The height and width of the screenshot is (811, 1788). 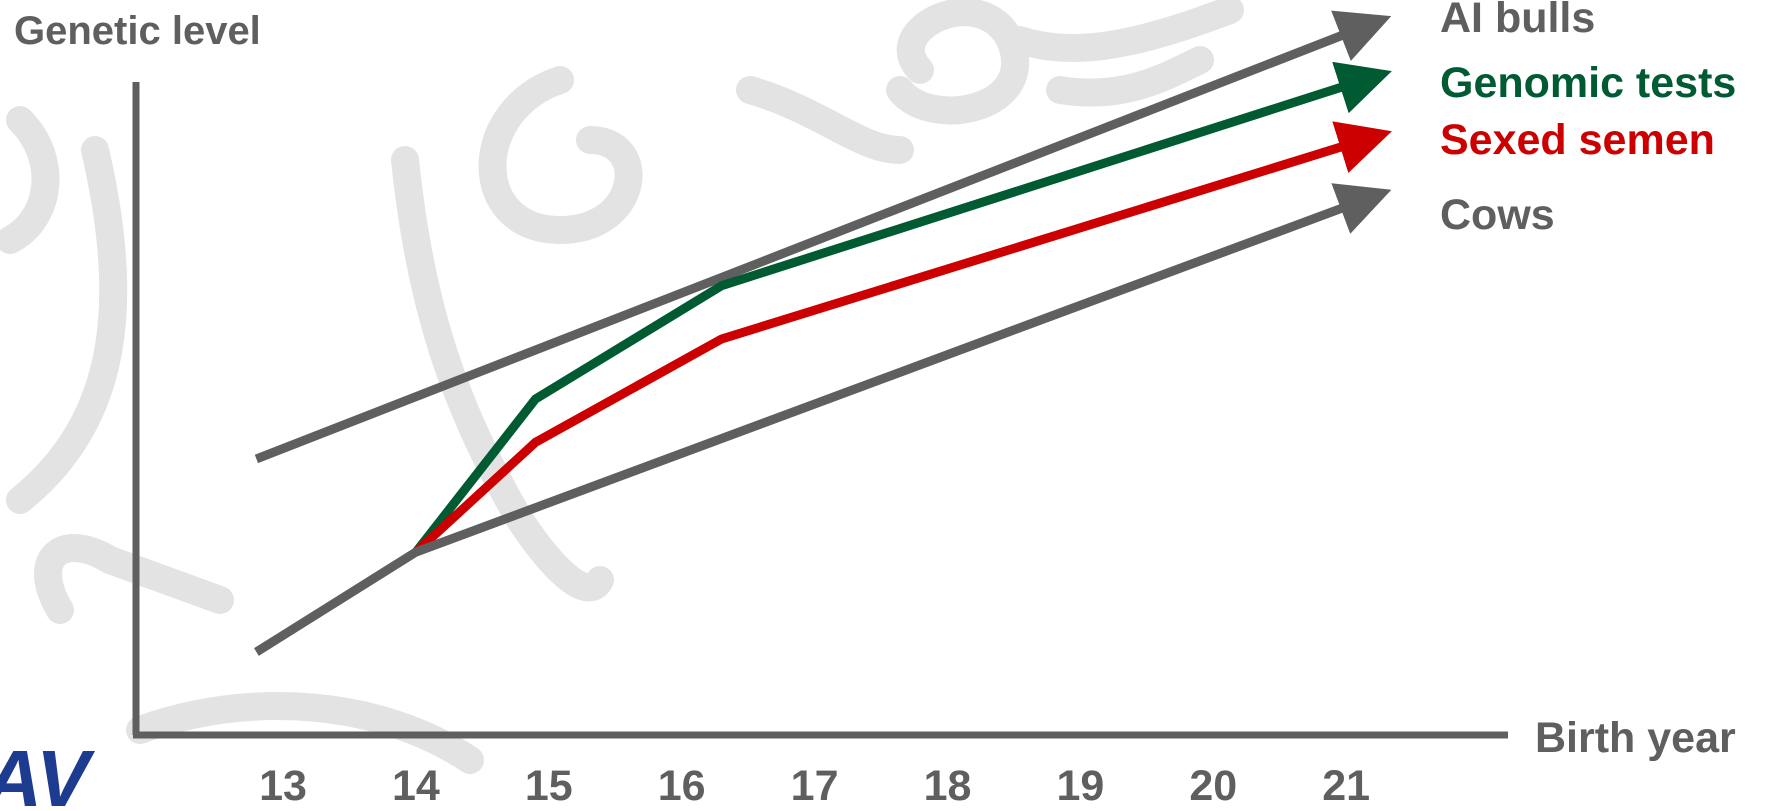 I want to click on legend-label-sexed-semen: Sexed semen, so click(x=1577, y=140).